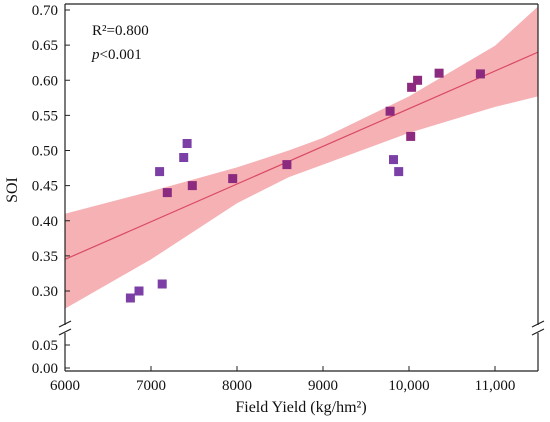 The image size is (550, 422). What do you see at coordinates (45, 187) in the screenshot?
I see `y-tick-label-upper-3: 0.45` at bounding box center [45, 187].